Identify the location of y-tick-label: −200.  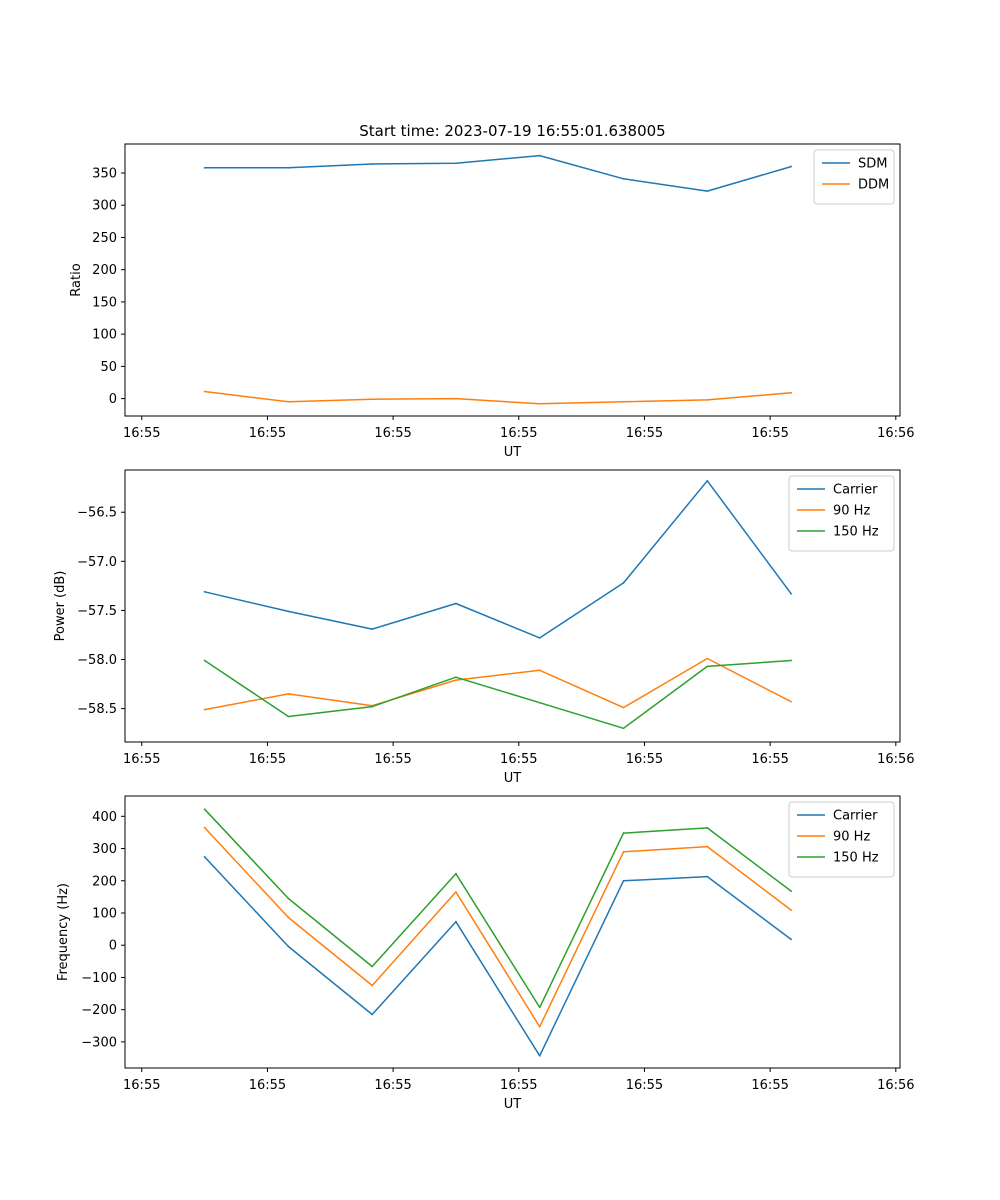
(99, 1010).